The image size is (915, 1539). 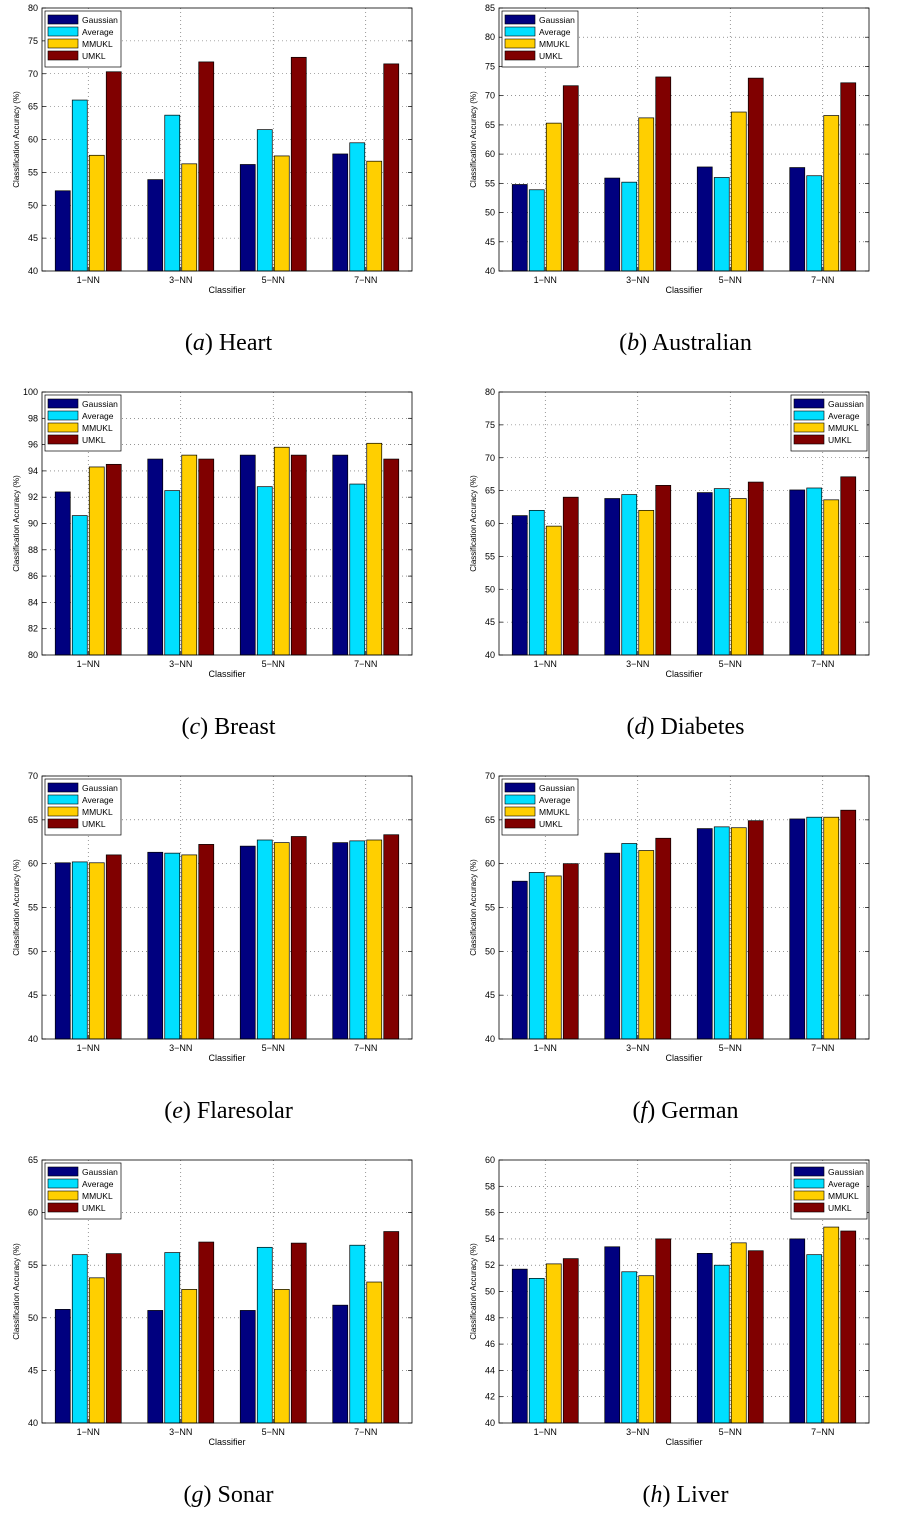 I want to click on legend: Gaussian Average MMUKL UMKL, so click(x=83, y=1191).